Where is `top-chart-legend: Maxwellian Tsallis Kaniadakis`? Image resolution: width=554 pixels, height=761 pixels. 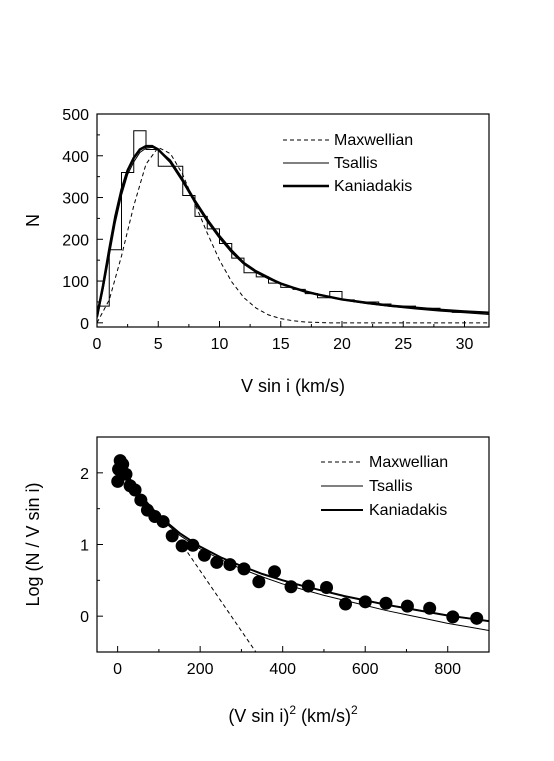
top-chart-legend: Maxwellian Tsallis Kaniadakis is located at coordinates (348, 163).